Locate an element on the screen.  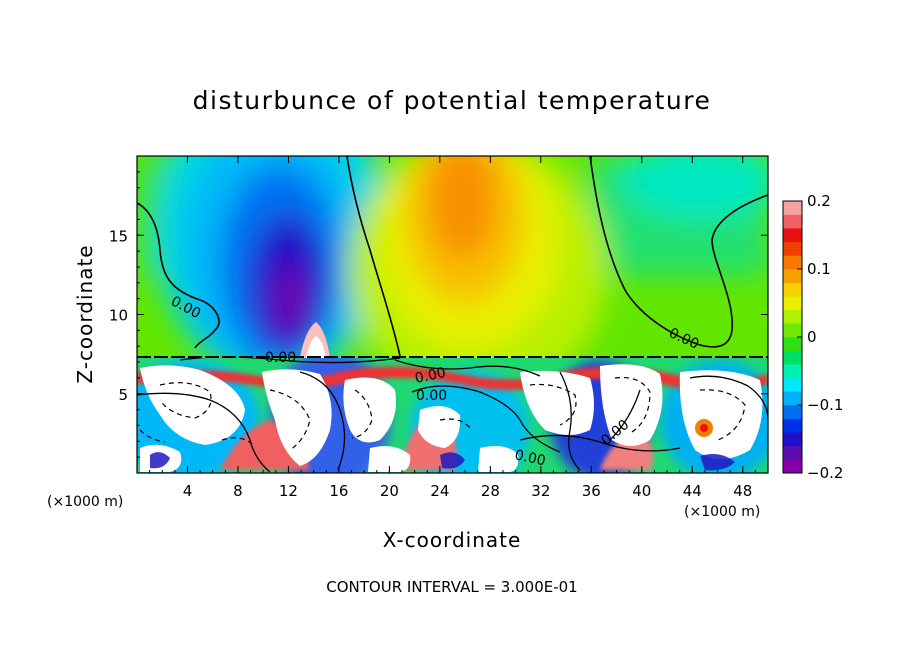
lower-field is located at coordinates (452, 415).